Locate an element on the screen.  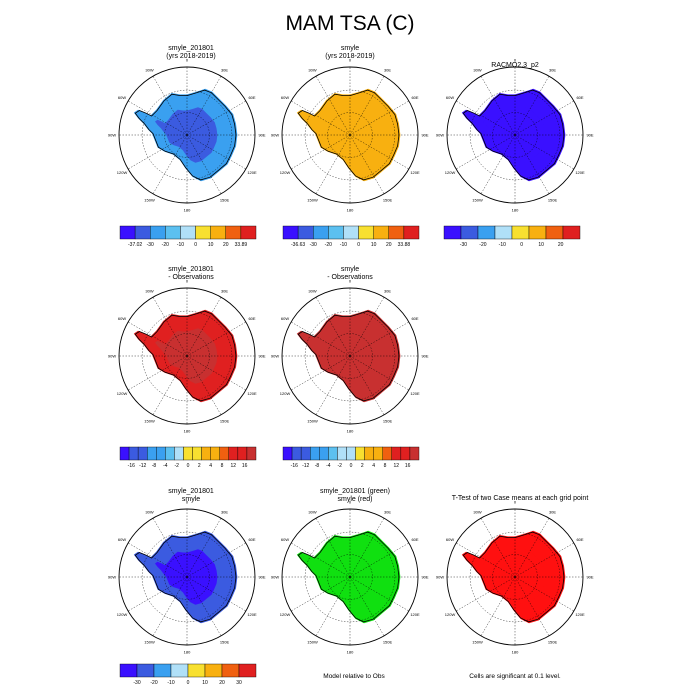
colorbar-tick-label: -30 is located at coordinates (150, 245).